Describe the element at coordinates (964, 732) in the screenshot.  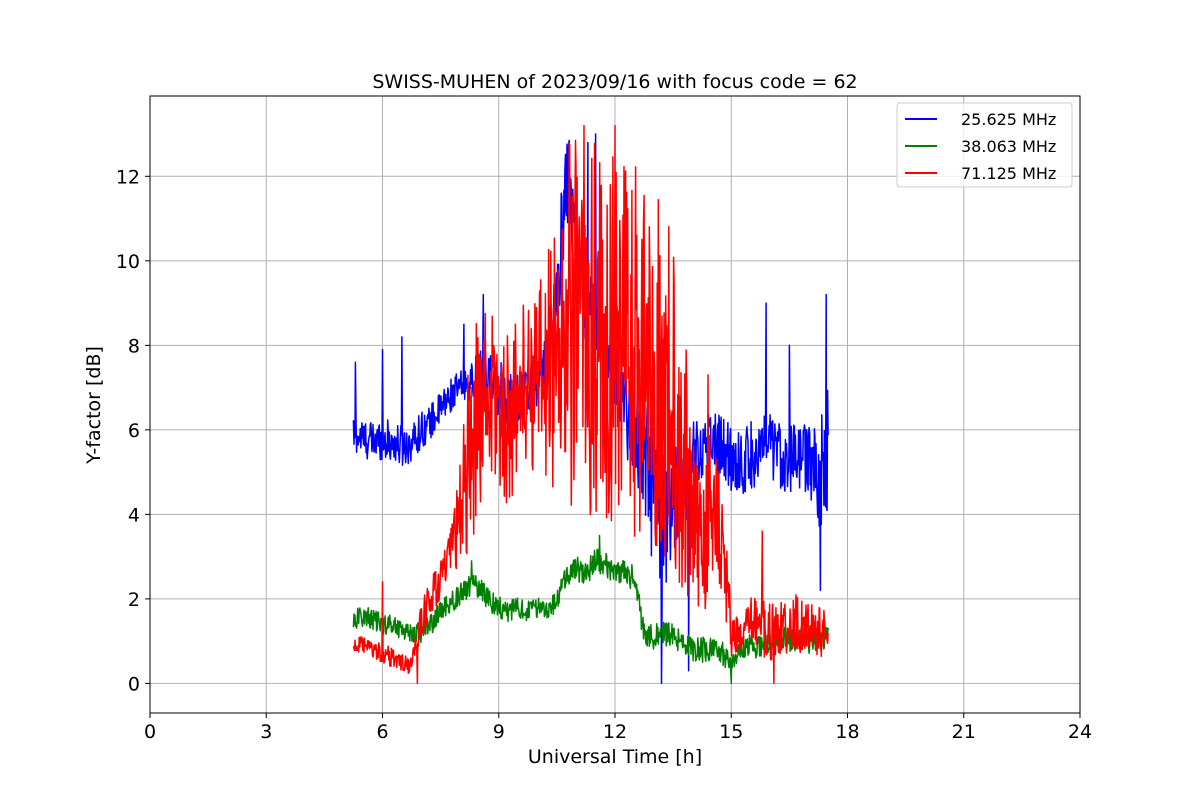
I see `x-tick-label: 21` at that location.